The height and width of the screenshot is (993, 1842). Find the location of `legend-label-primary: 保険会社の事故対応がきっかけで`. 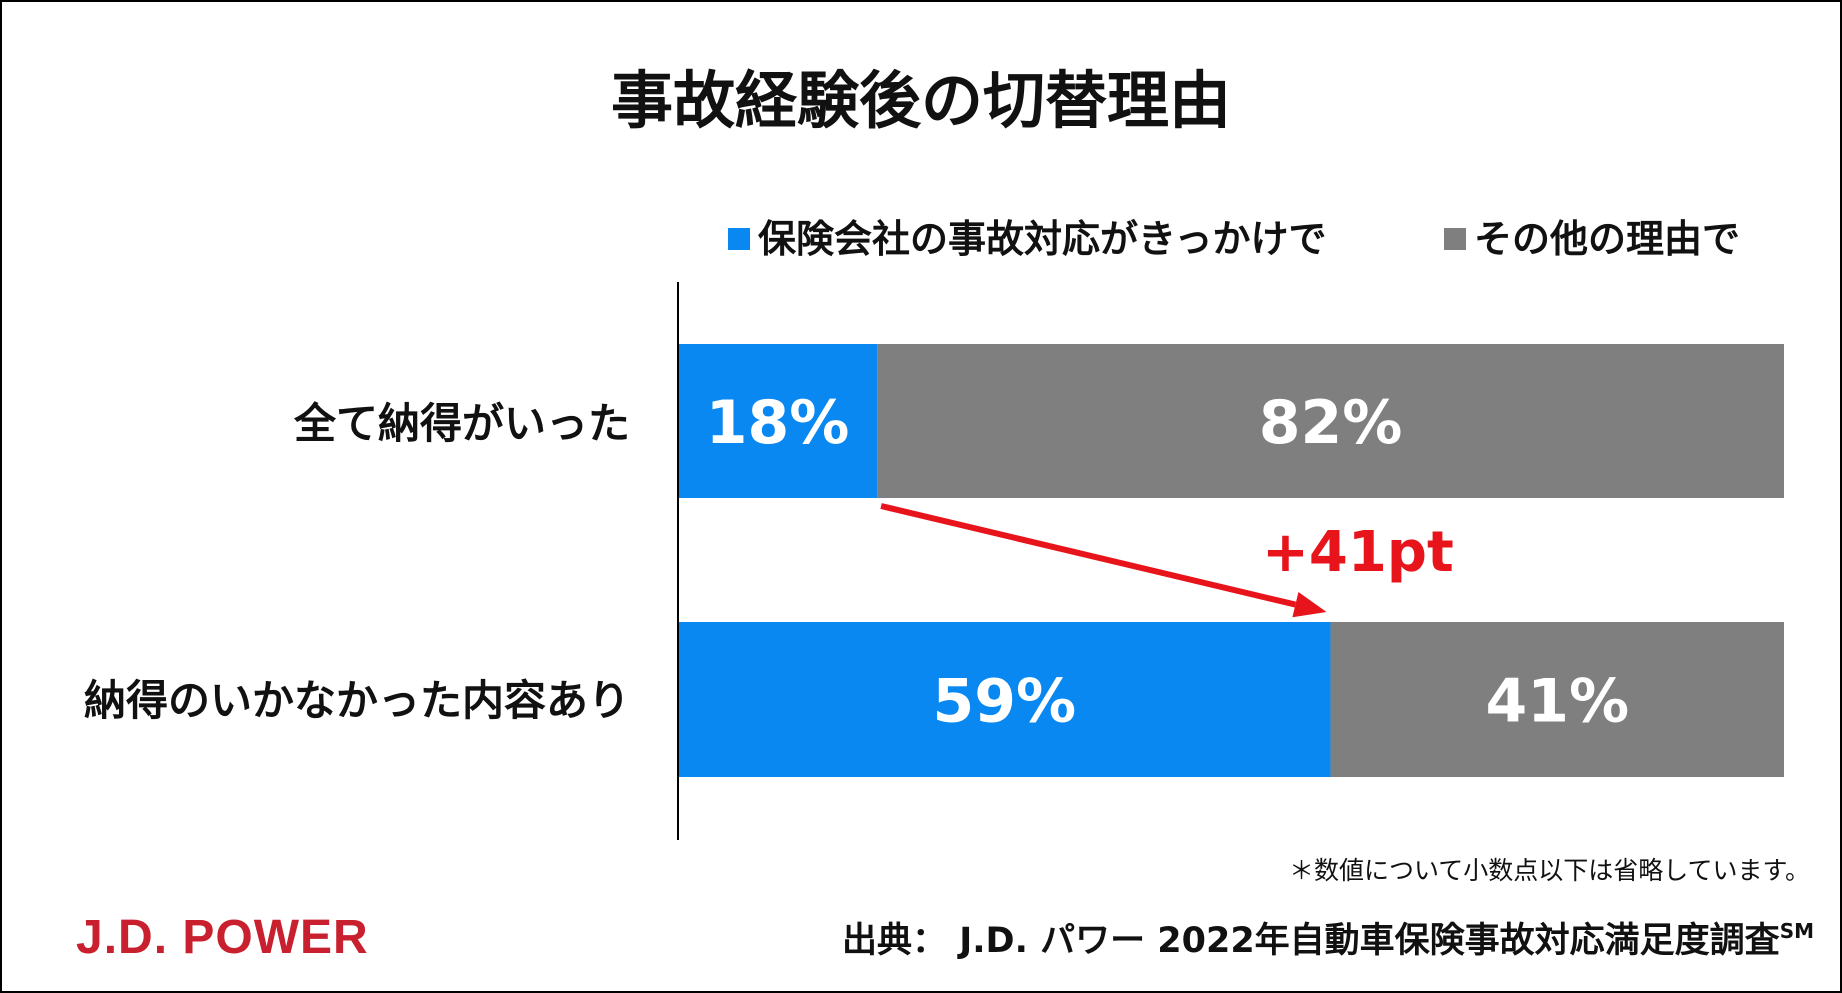

legend-label-primary: 保険会社の事故対応がきっかけで is located at coordinates (1042, 239).